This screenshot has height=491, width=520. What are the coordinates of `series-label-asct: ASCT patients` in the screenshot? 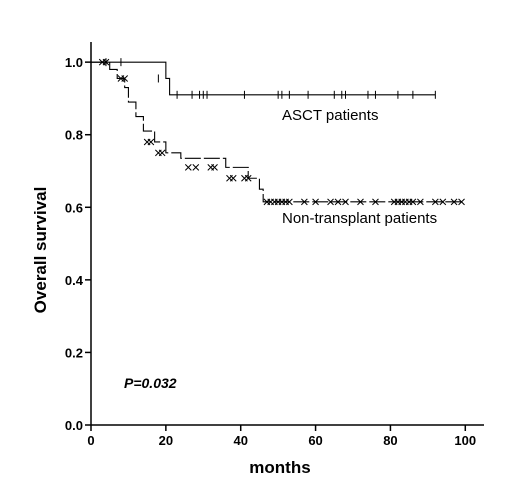 It's located at (330, 115).